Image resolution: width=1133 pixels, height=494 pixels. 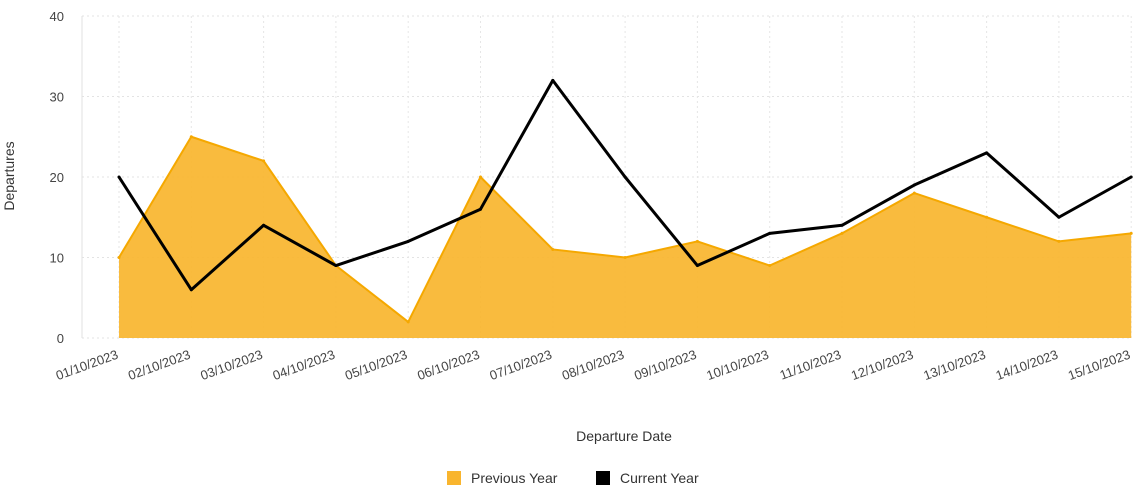 I want to click on legend-item-current-year: Current Year, so click(x=647, y=478).